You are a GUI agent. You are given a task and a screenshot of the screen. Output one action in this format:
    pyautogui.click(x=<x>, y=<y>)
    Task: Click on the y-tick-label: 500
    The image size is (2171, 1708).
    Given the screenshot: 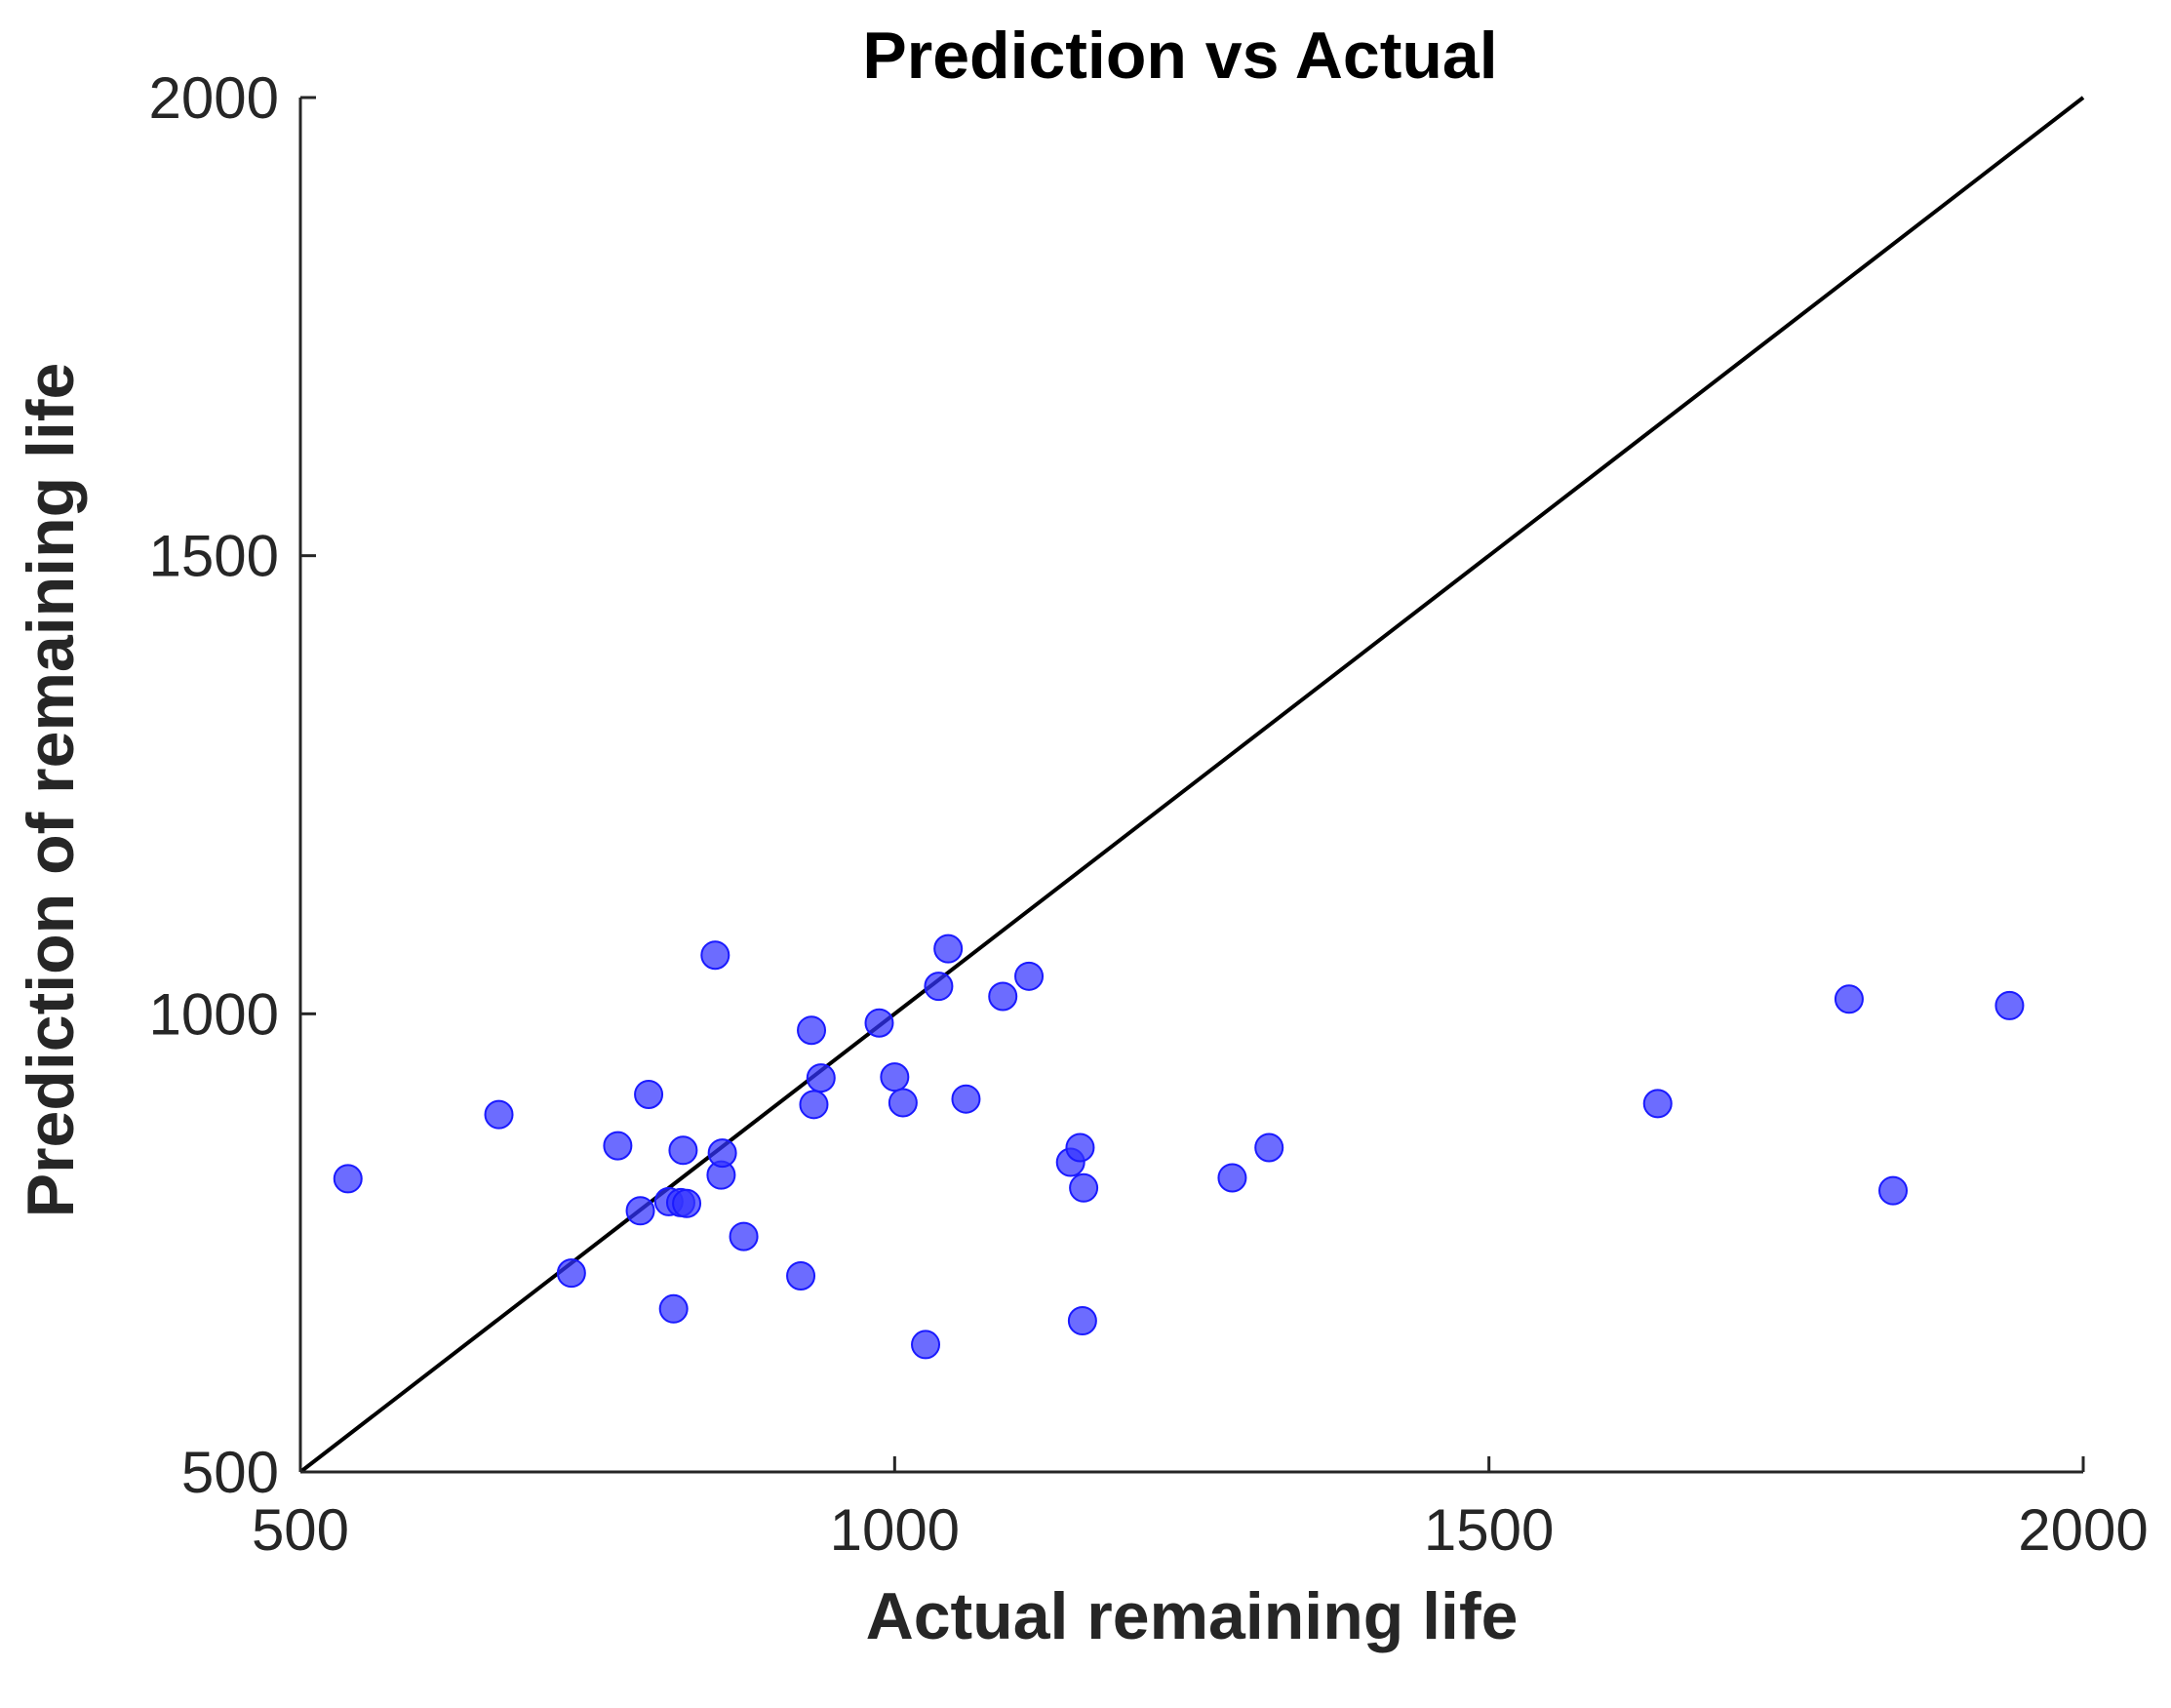 What is the action you would take?
    pyautogui.click(x=230, y=1472)
    